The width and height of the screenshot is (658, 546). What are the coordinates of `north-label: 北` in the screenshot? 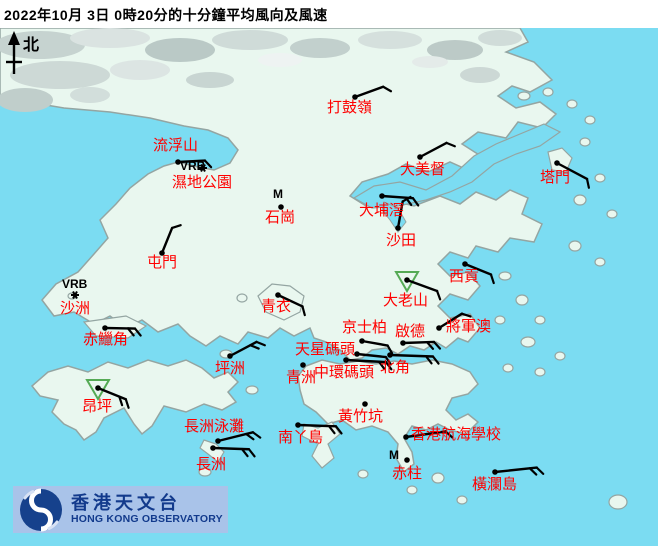 It's located at (31, 45).